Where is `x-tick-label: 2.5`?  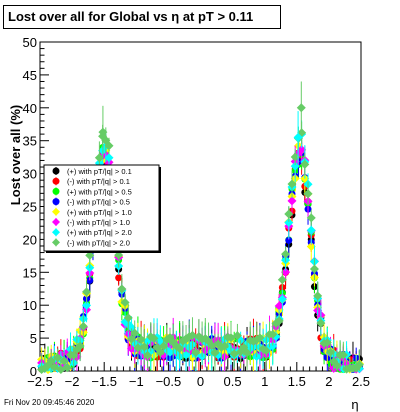
x-tick-label: 2.5 is located at coordinates (361, 381).